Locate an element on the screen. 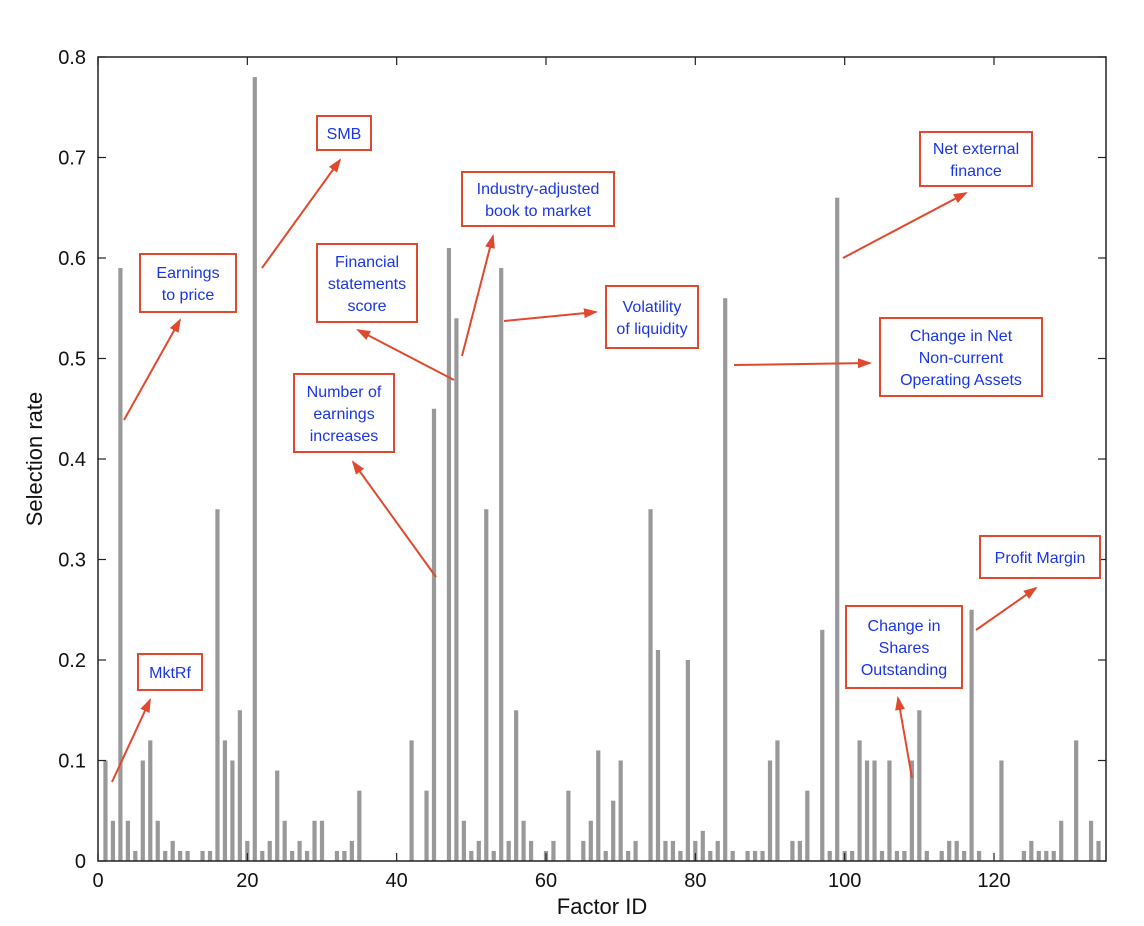  annotation-factor-3: Earnings to price is located at coordinates (180, 337).